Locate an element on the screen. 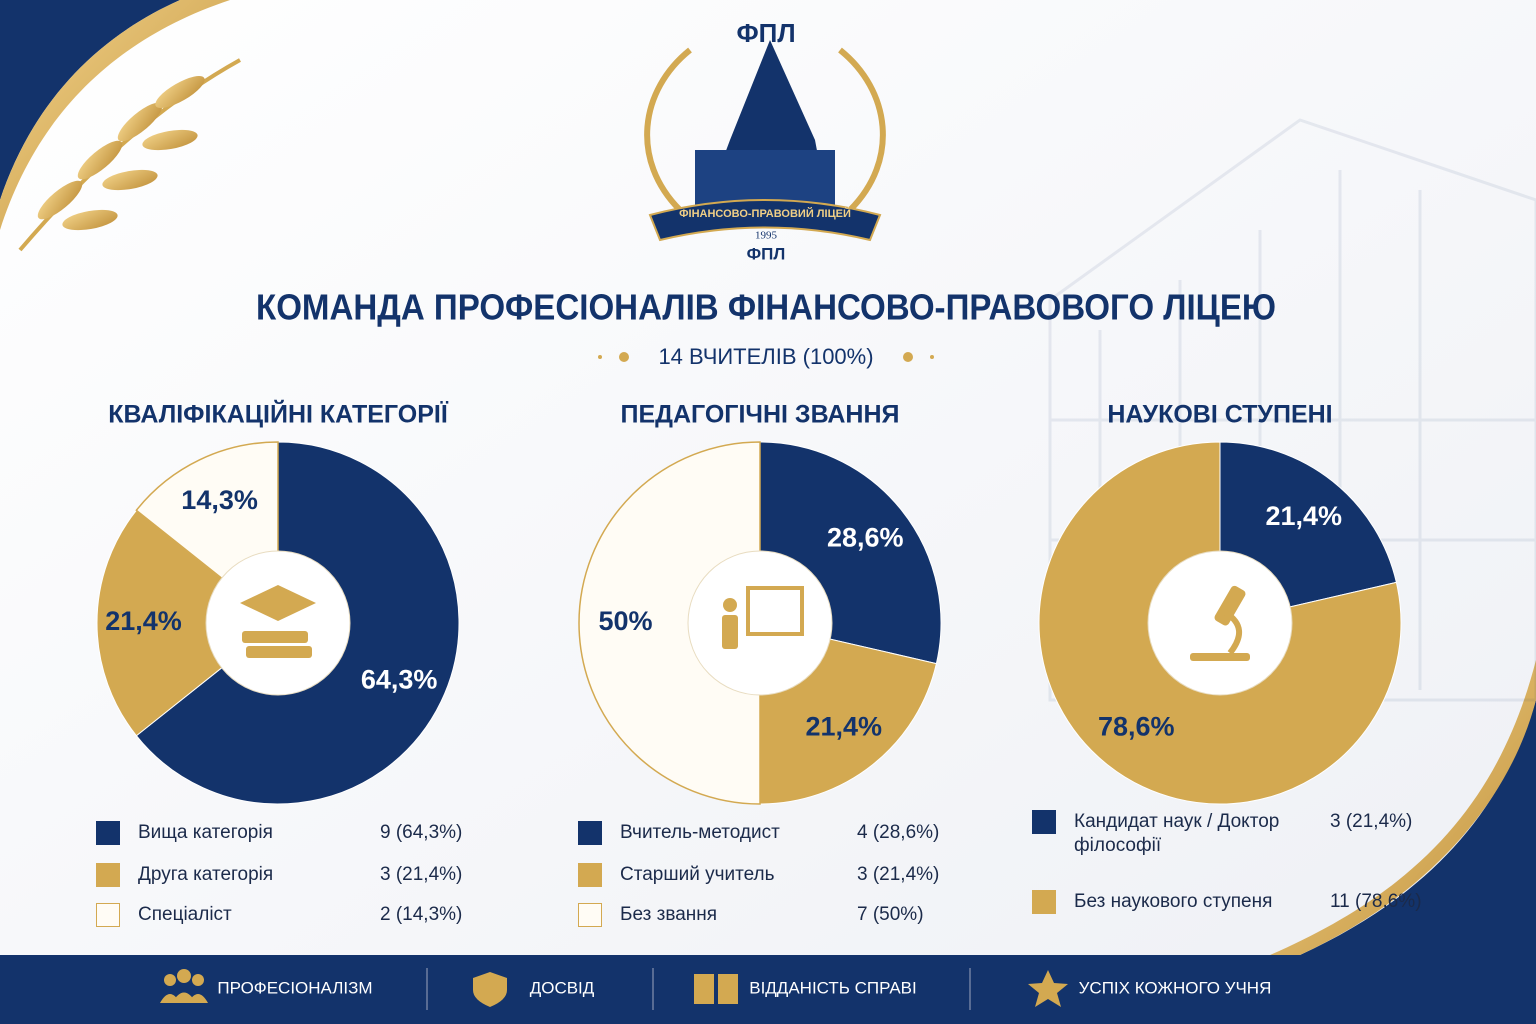 The height and width of the screenshot is (1024, 1536). legend-item: Друга категорія 3 (21,4%) is located at coordinates (279, 875).